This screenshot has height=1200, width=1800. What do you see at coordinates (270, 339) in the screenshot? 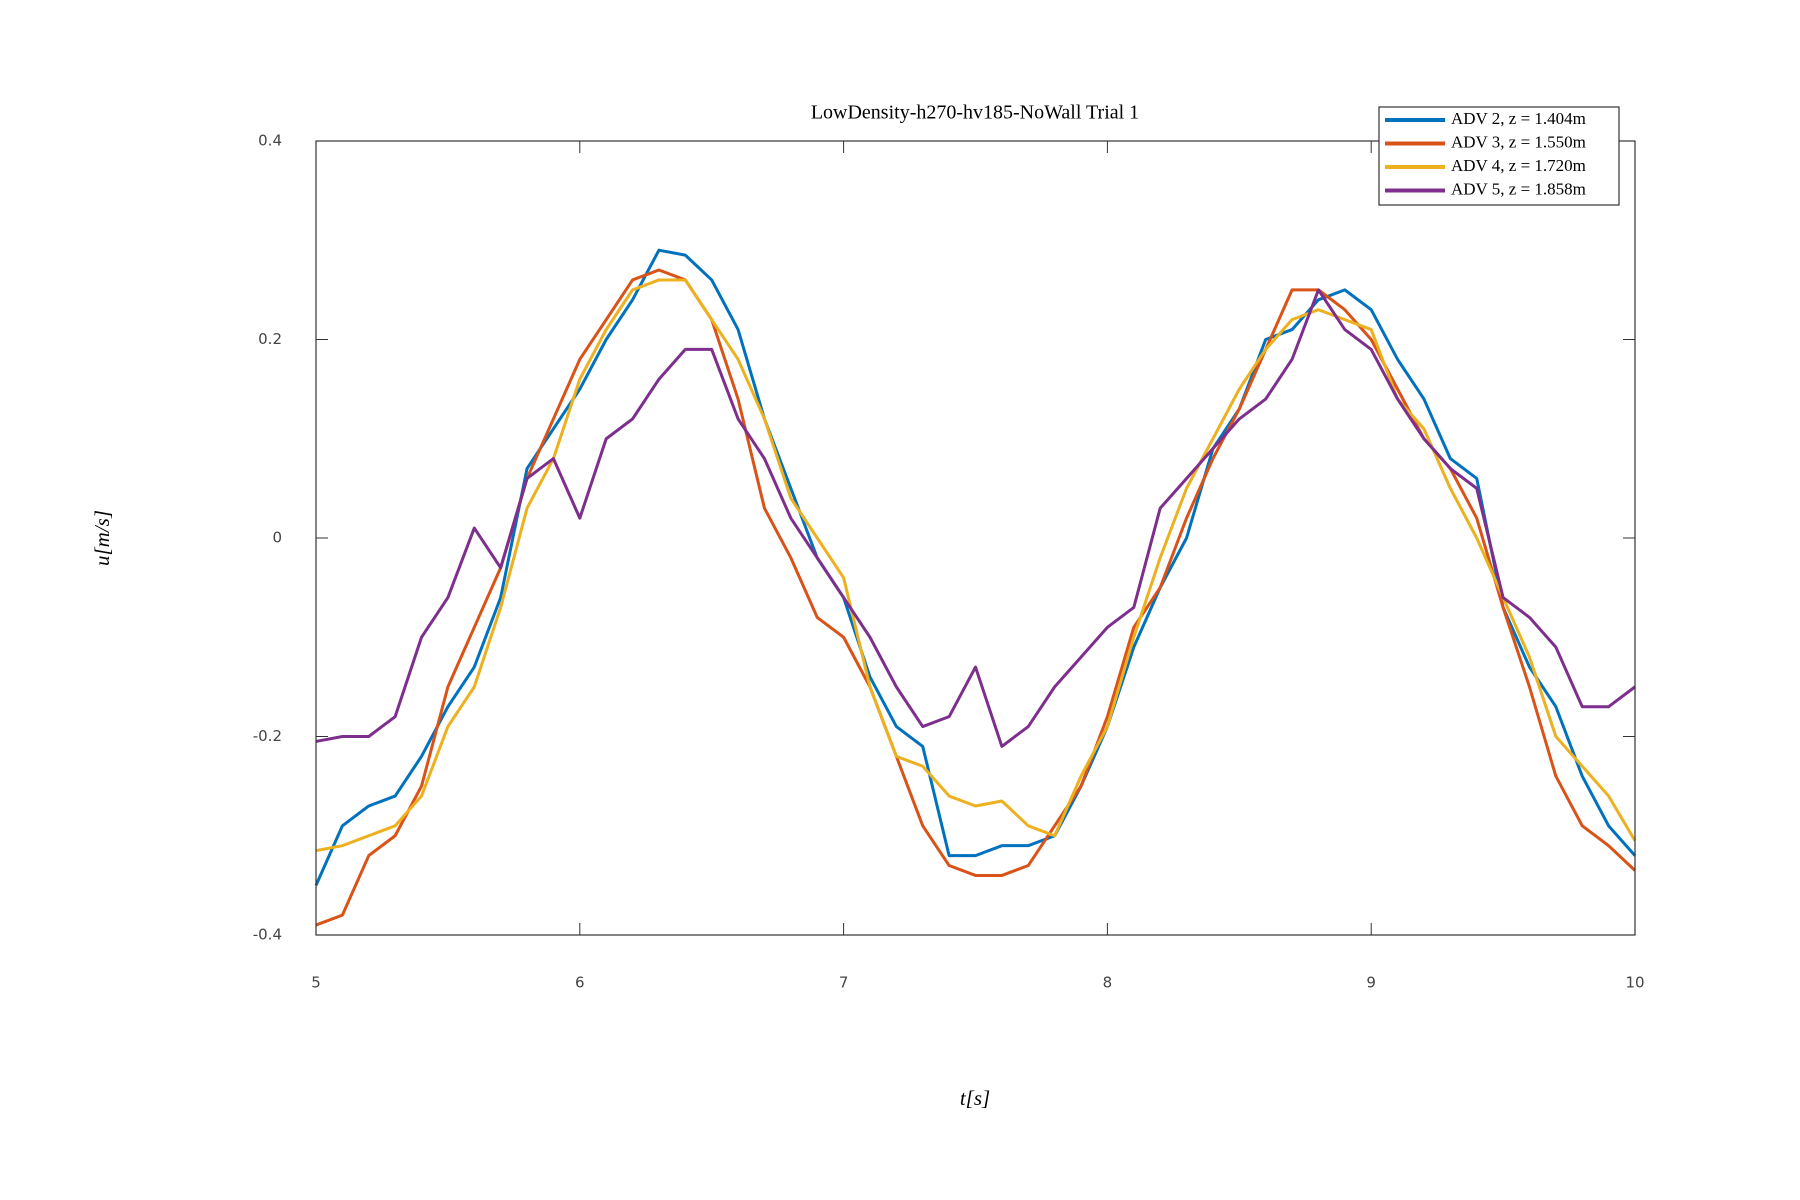
I see `y-tick-label: 0.2` at bounding box center [270, 339].